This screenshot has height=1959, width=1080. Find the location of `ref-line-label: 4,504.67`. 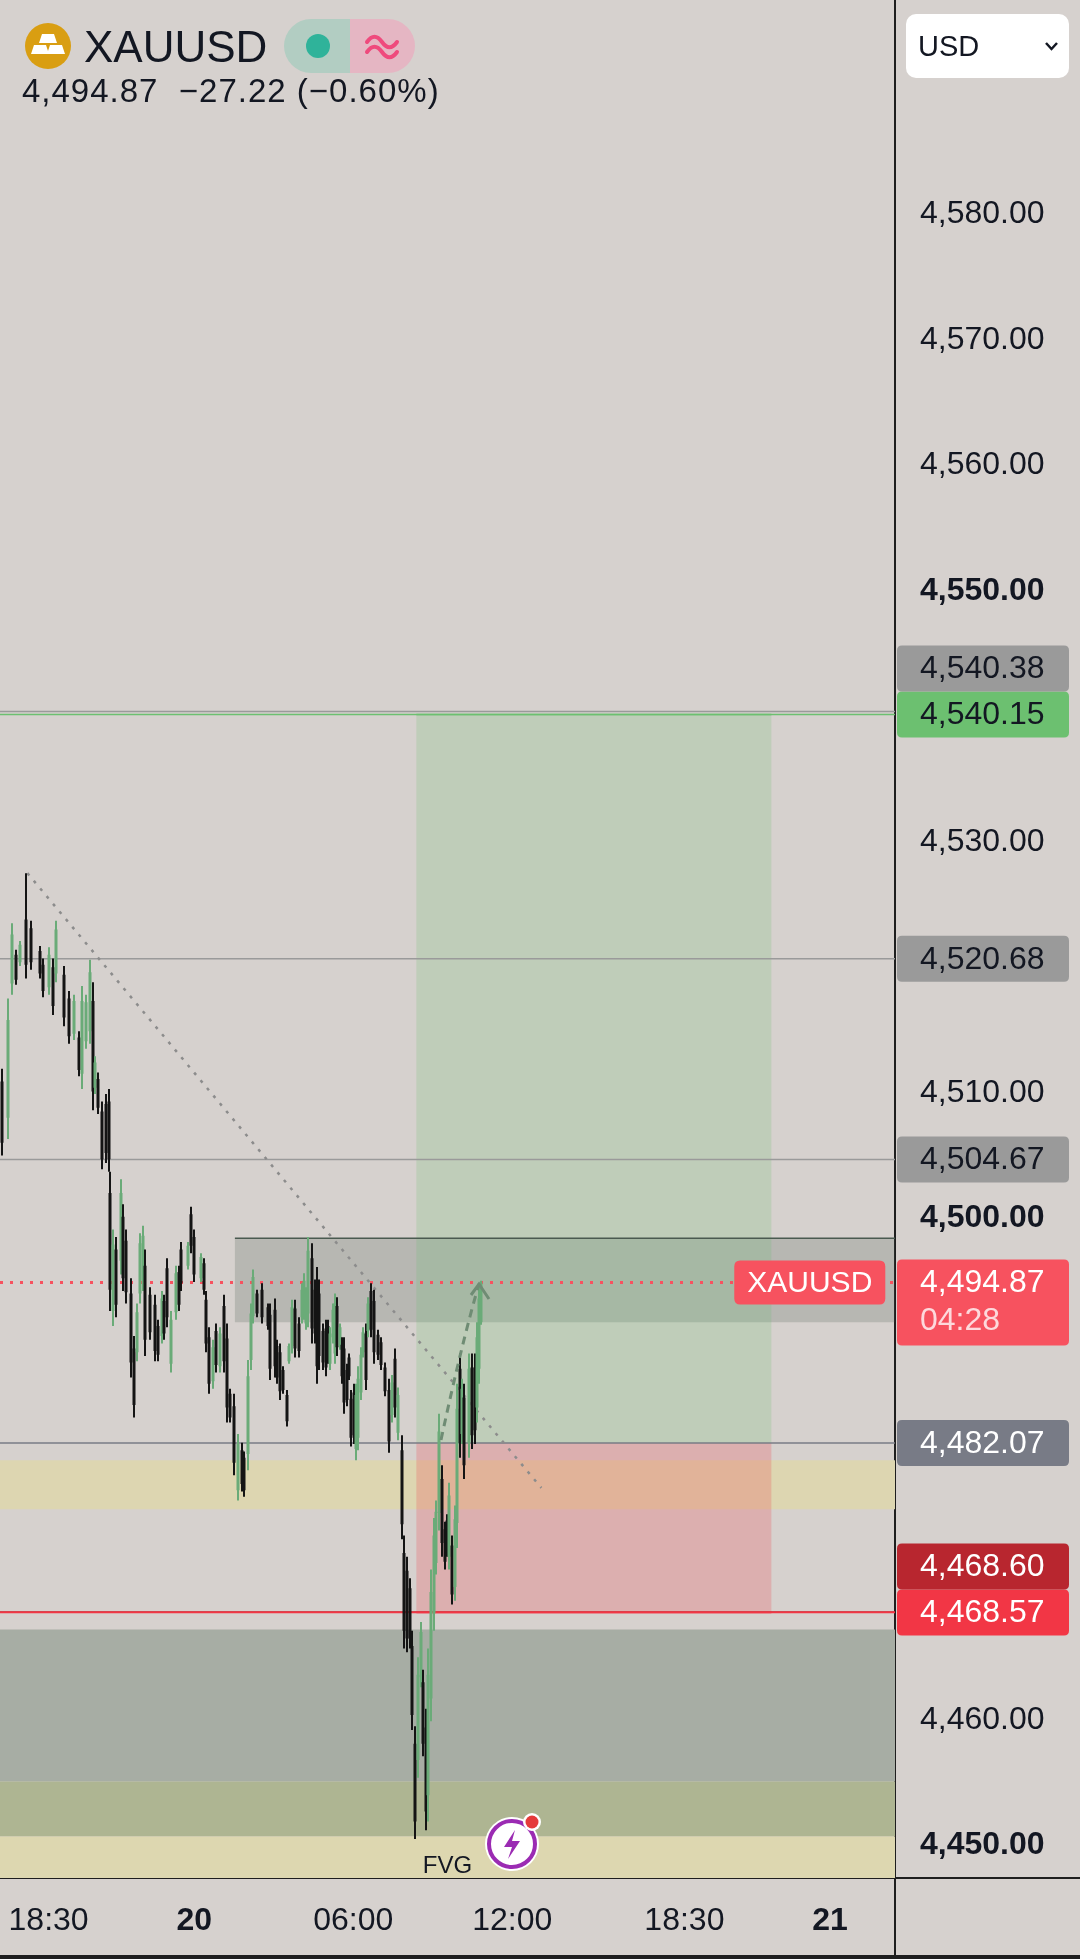

ref-line-label: 4,504.67 is located at coordinates (982, 1158).